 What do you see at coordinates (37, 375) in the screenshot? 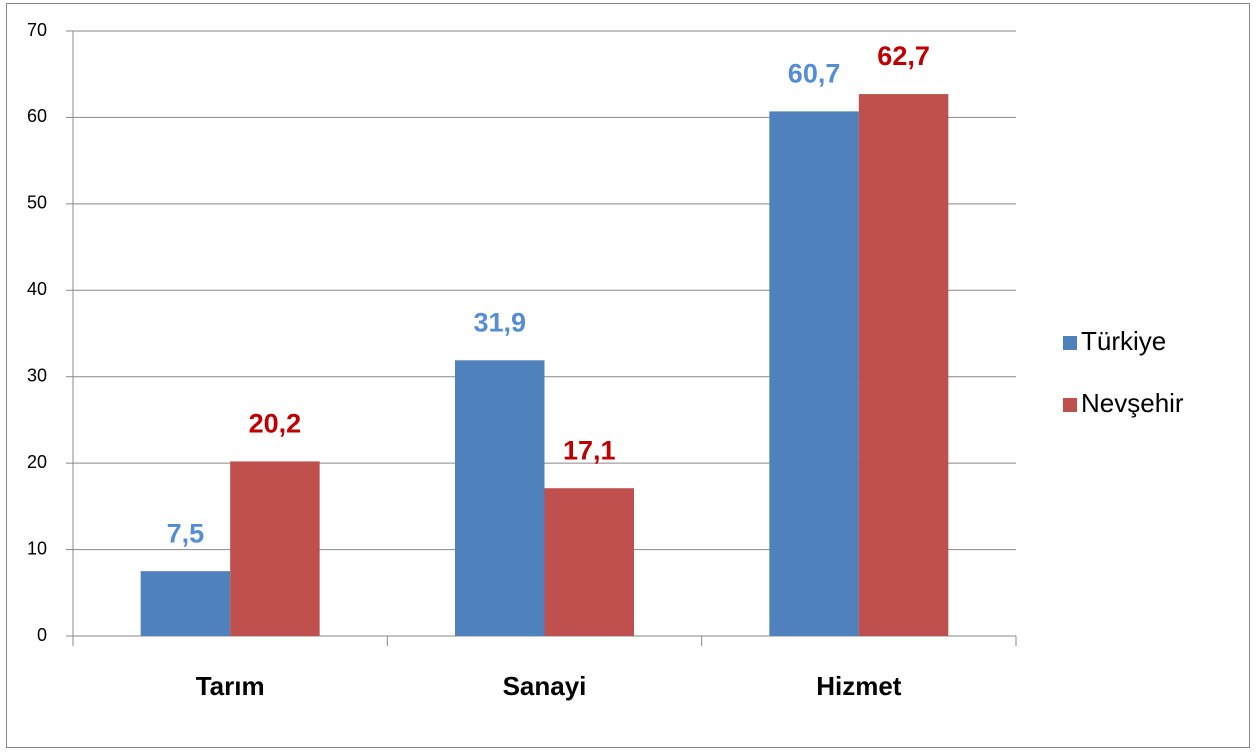
I see `y-tick-label: 30` at bounding box center [37, 375].